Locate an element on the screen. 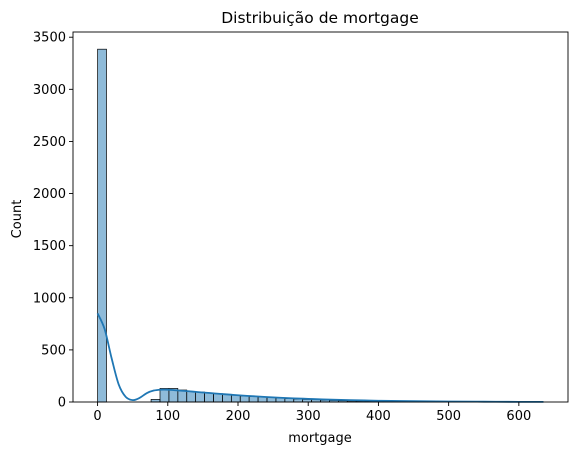  x-tick-label: 100 is located at coordinates (167, 416).